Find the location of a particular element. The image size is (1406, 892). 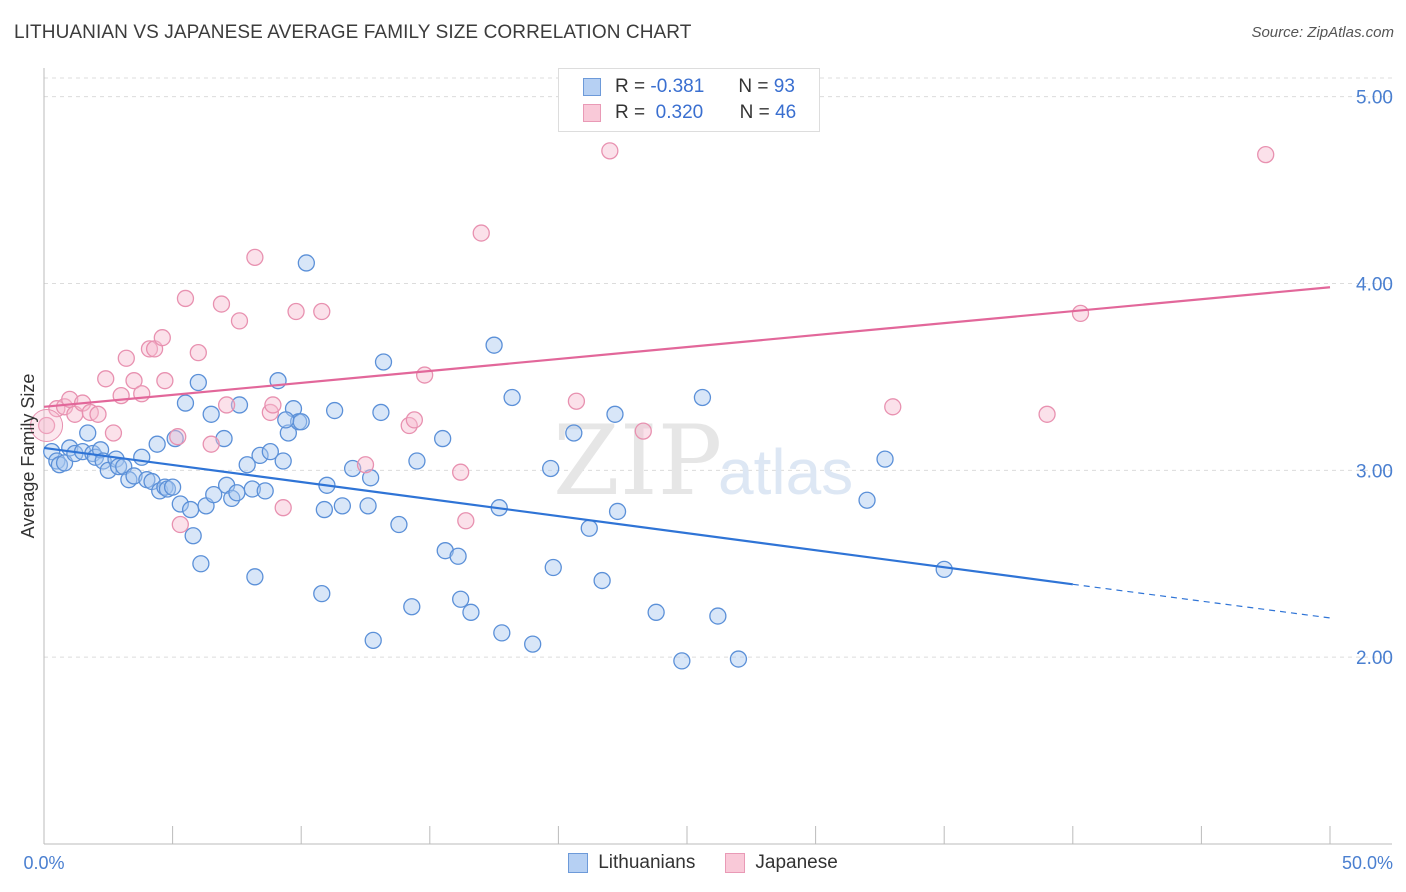

stats-legend: R = -0.381 N = 93 R = 0.320 N = 46 is located at coordinates (689, 100).